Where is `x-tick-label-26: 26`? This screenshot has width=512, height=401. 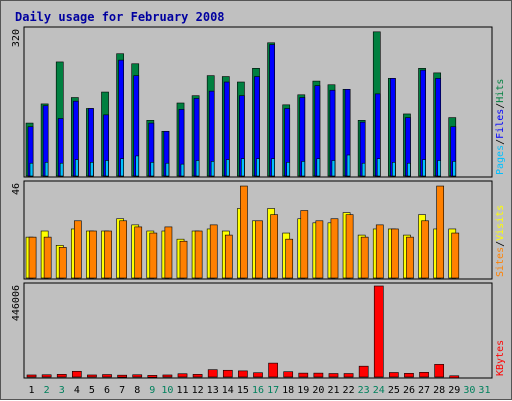 x-tick-label-26: 26 is located at coordinates (409, 390).